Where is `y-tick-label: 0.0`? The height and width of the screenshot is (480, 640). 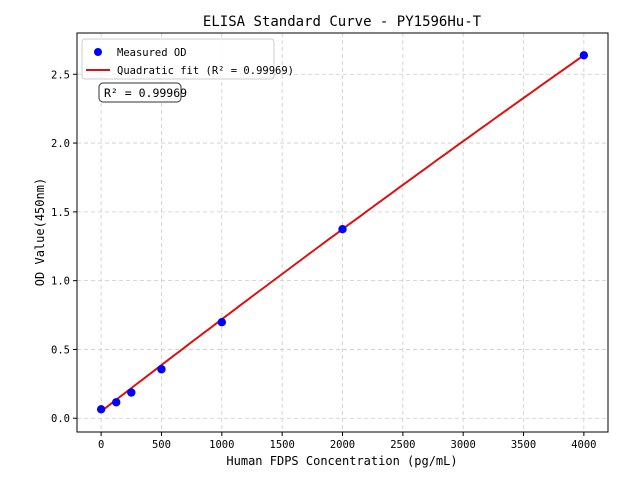 y-tick-label: 0.0 is located at coordinates (60, 419).